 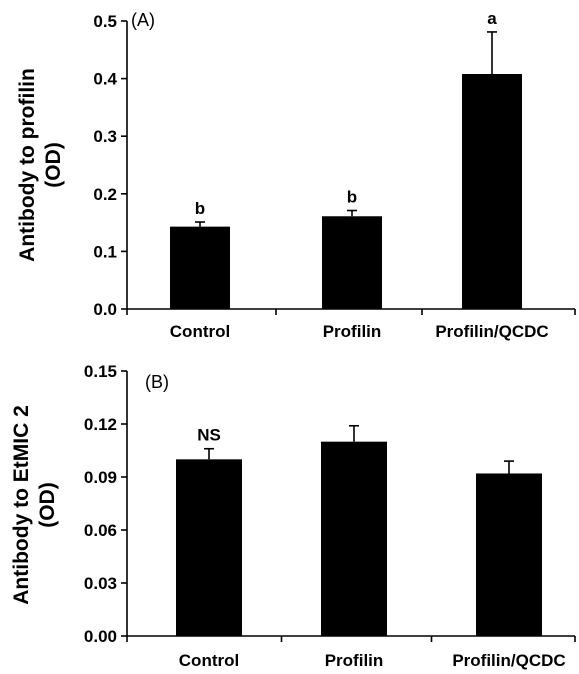 What do you see at coordinates (157, 382) in the screenshot?
I see `panel-label: (B)` at bounding box center [157, 382].